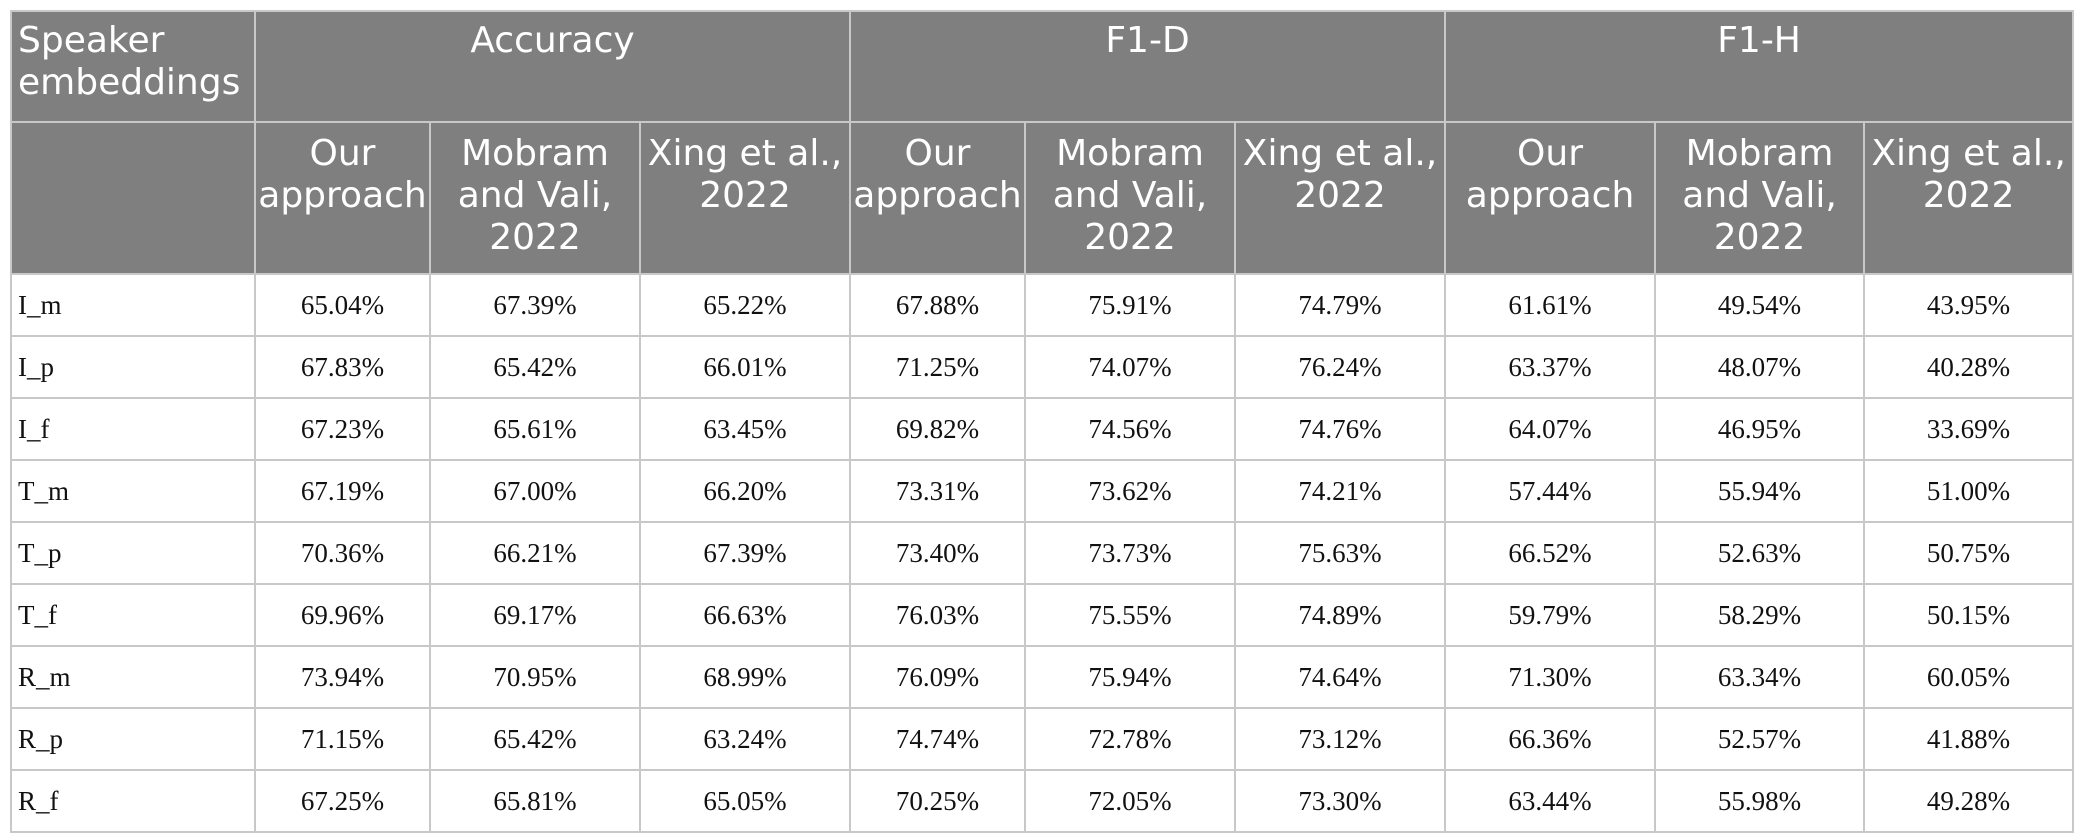  What do you see at coordinates (133, 66) in the screenshot?
I see `corner-header: Speaker embeddings` at bounding box center [133, 66].